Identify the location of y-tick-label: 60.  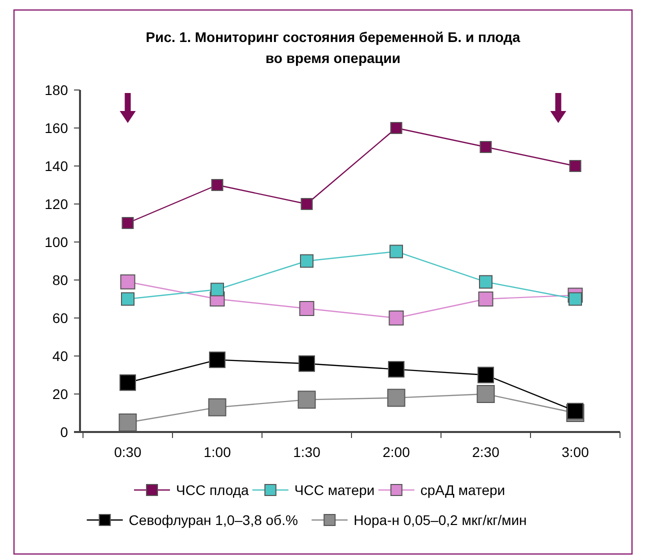
(60, 318).